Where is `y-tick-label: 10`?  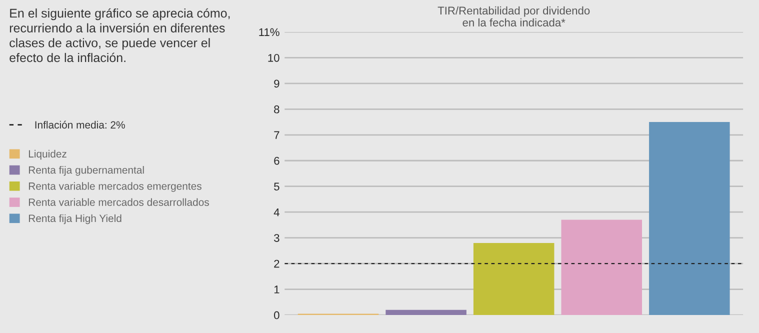 y-tick-label: 10 is located at coordinates (274, 58).